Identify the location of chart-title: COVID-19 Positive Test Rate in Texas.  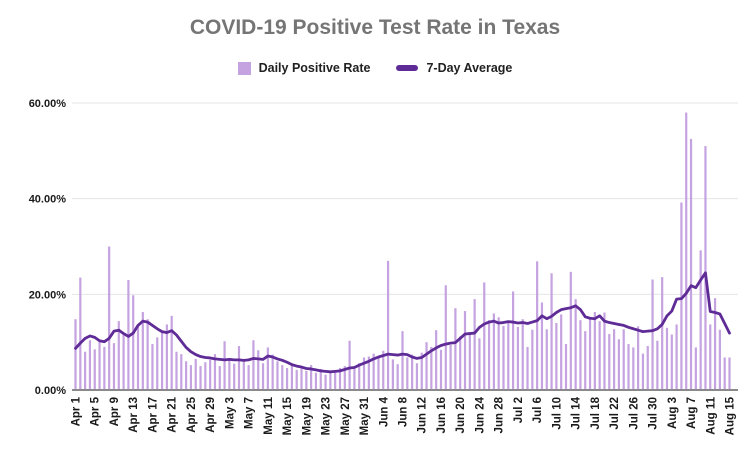
(375, 27).